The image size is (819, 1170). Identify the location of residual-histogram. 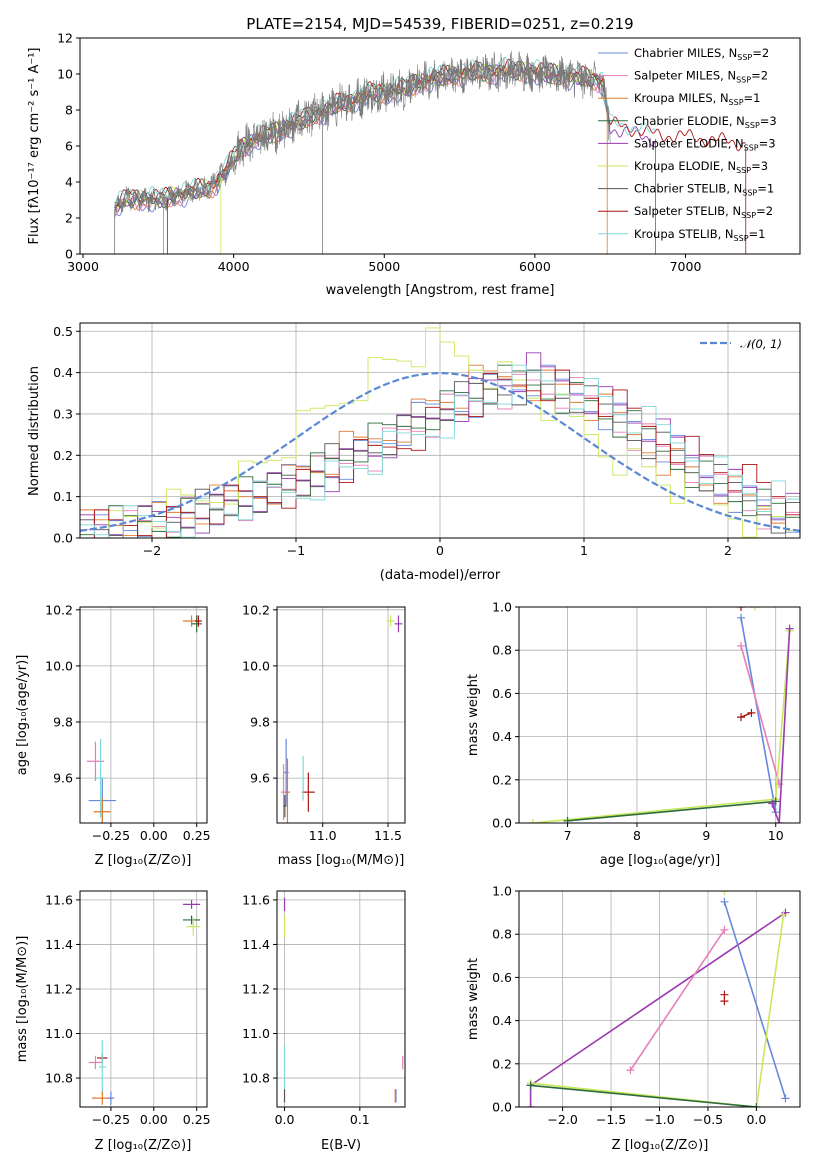
(440, 451).